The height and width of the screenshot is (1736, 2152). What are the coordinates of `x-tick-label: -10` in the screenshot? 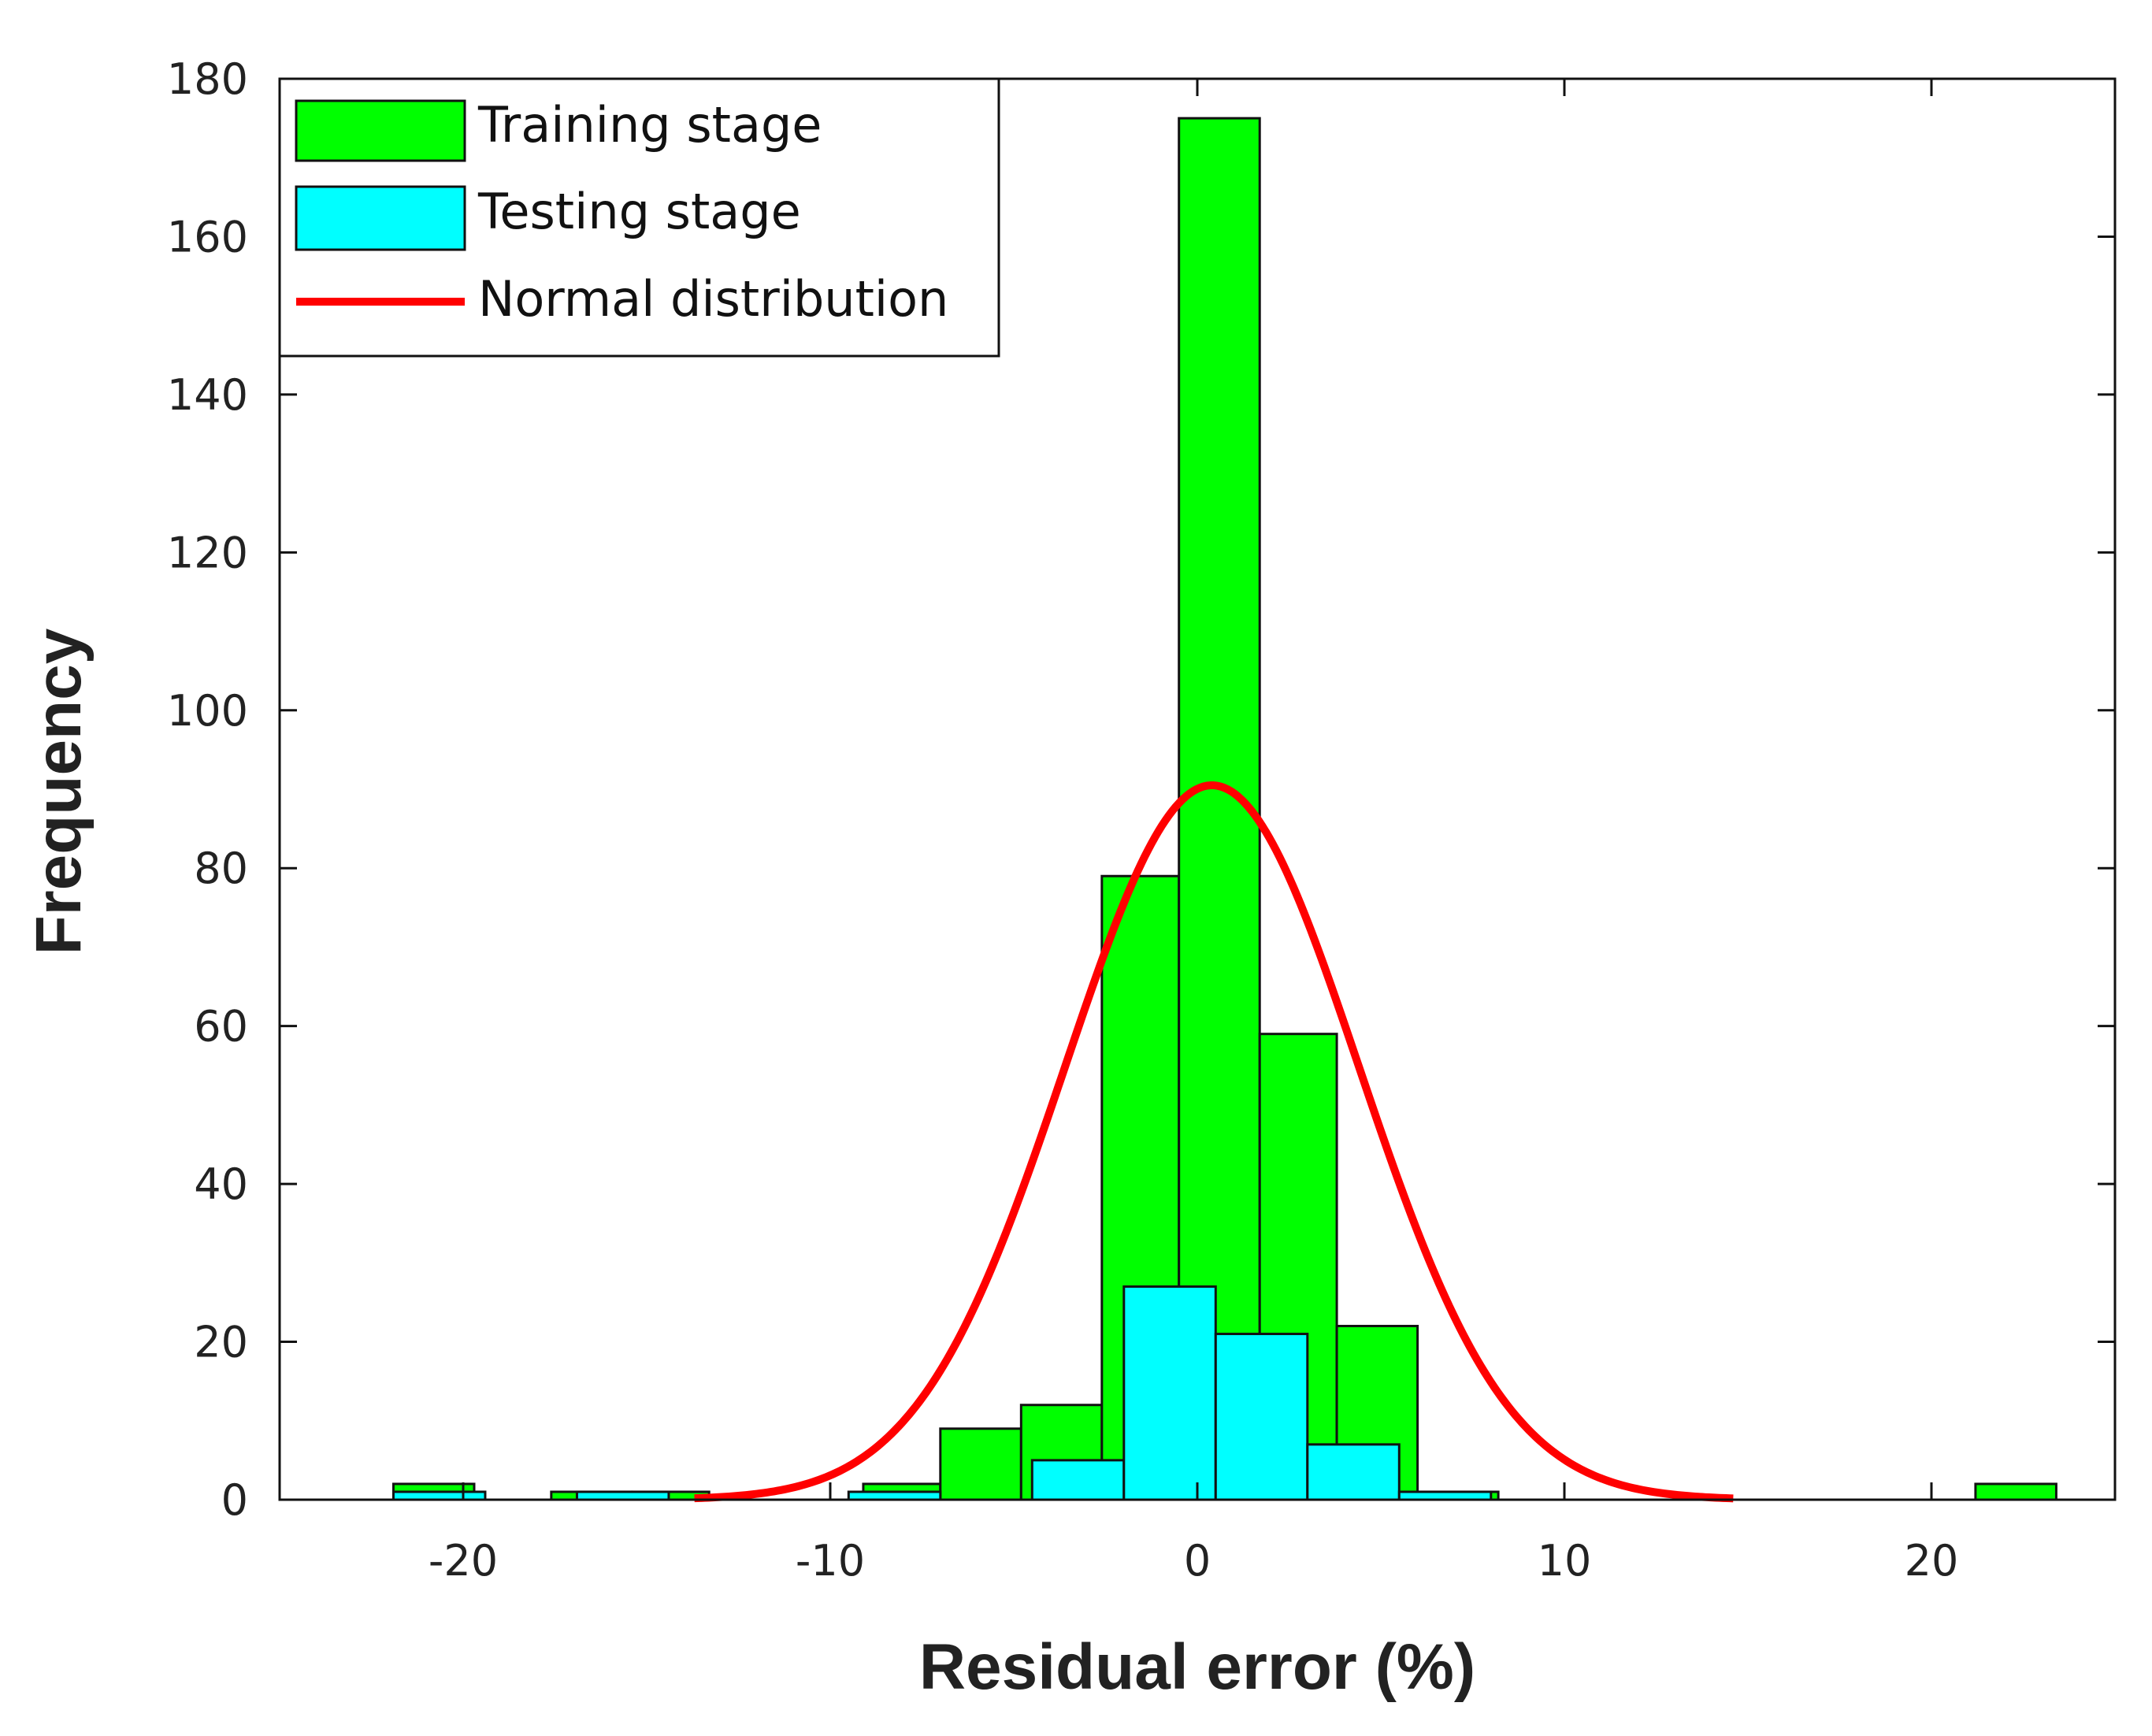 It's located at (830, 1561).